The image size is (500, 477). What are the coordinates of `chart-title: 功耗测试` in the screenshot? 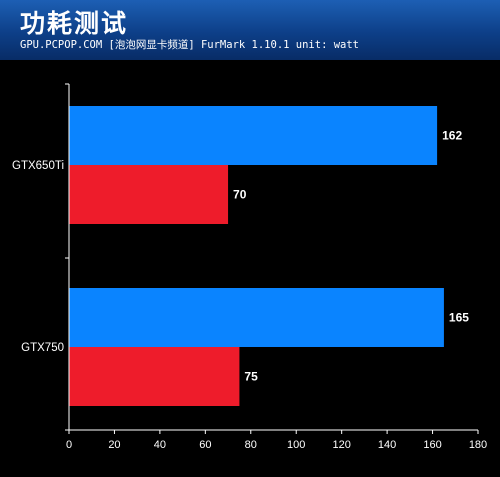 It's located at (74, 23).